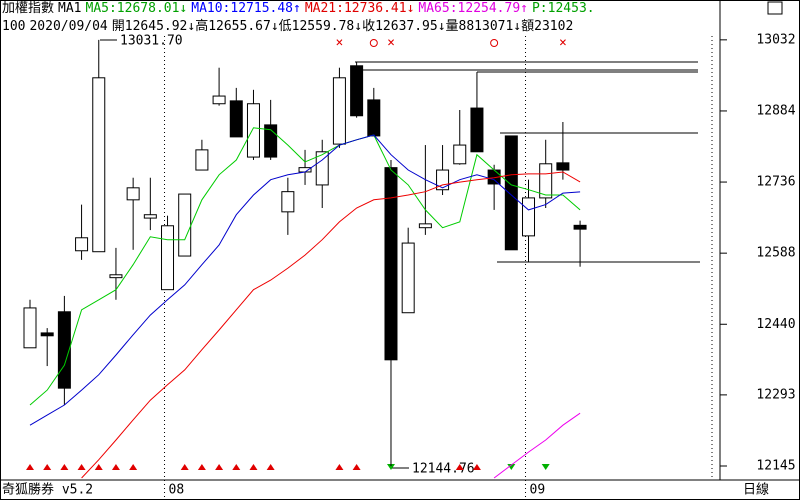 This screenshot has width=800, height=500. I want to click on y-tick-label: 12440, so click(775, 324).